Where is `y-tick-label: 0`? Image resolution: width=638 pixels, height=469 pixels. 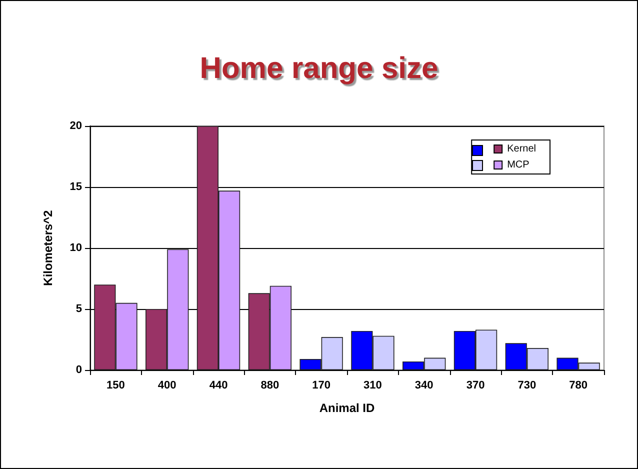
y-tick-label: 0 is located at coordinates (79, 370).